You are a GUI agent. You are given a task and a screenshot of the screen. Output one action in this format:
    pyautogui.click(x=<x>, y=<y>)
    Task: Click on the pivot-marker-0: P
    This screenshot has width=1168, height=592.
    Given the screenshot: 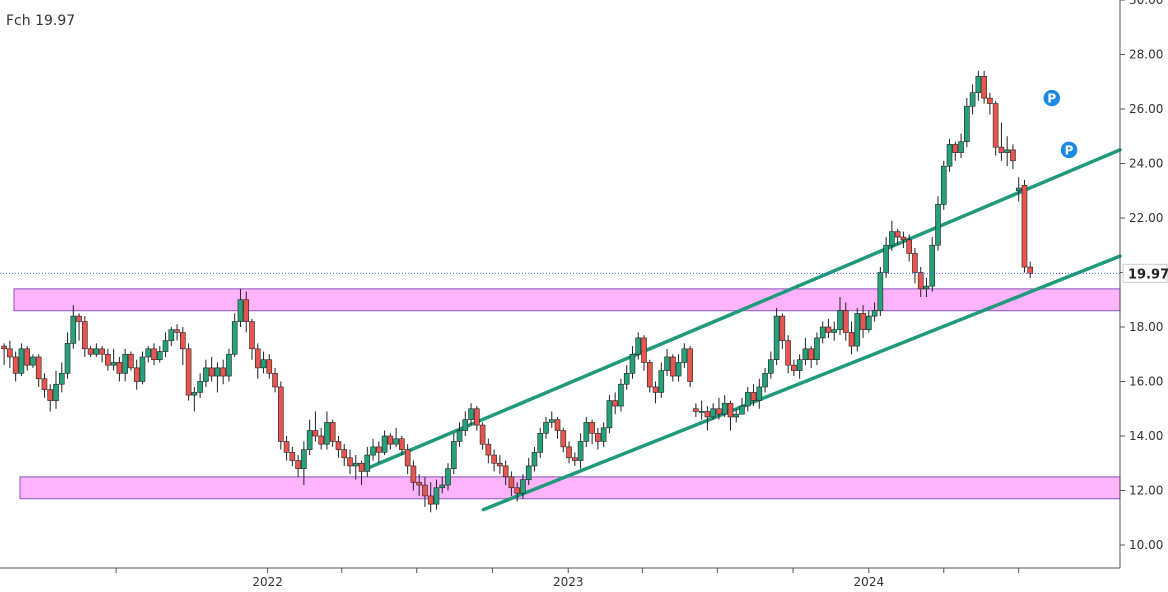 What is the action you would take?
    pyautogui.click(x=1052, y=98)
    